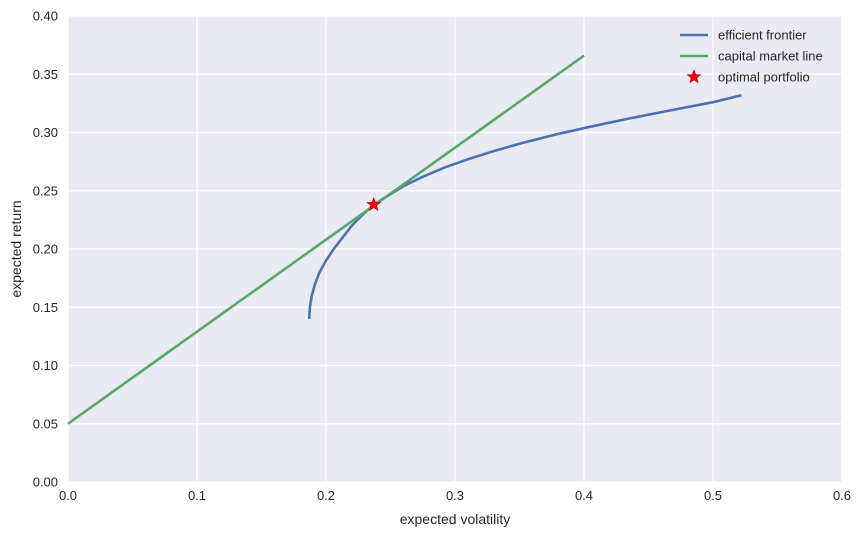  Describe the element at coordinates (45, 365) in the screenshot. I see `y-tick-label: 0.10` at that location.